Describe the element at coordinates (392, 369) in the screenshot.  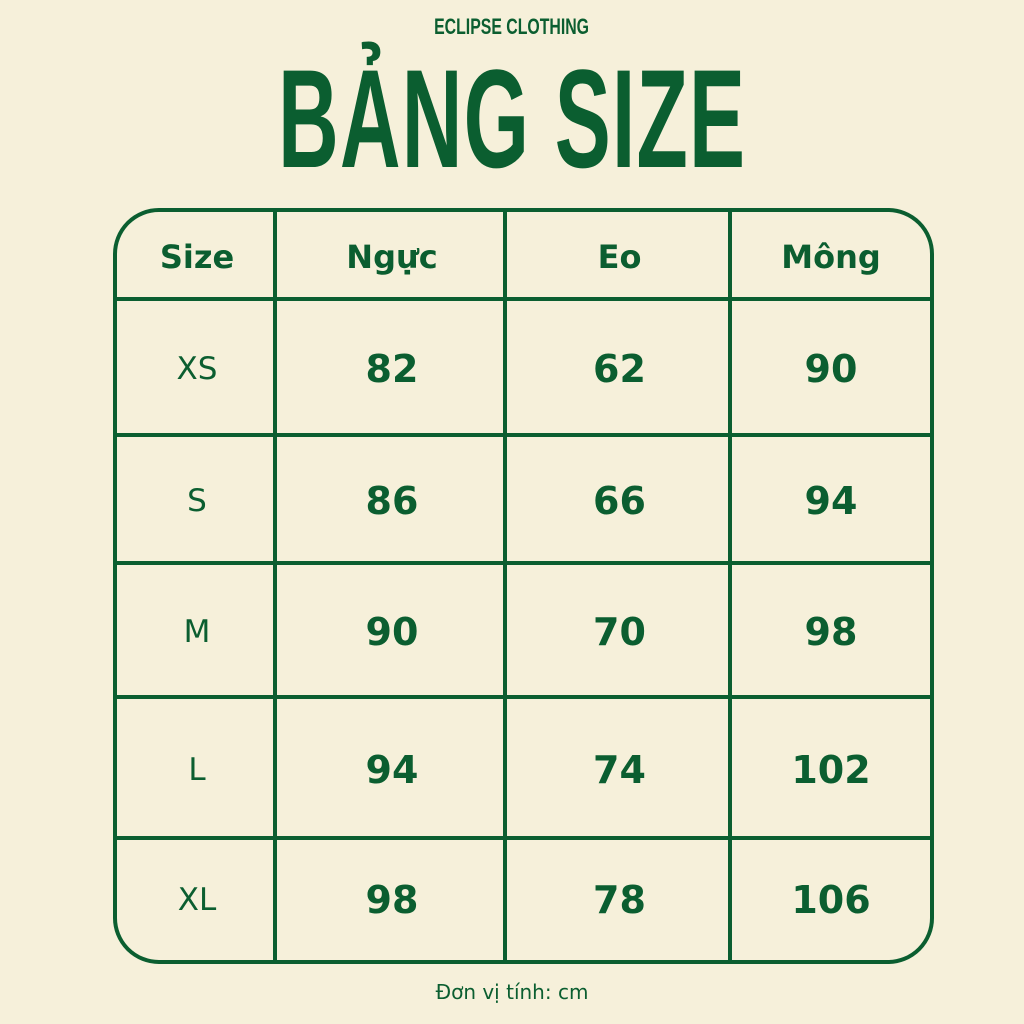
I see `chest-value: 82` at that location.